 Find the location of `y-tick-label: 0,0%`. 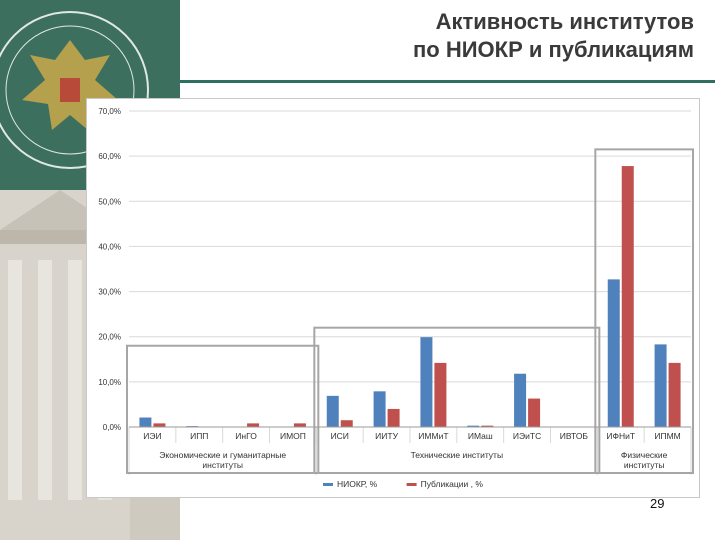

y-tick-label: 0,0% is located at coordinates (112, 427).